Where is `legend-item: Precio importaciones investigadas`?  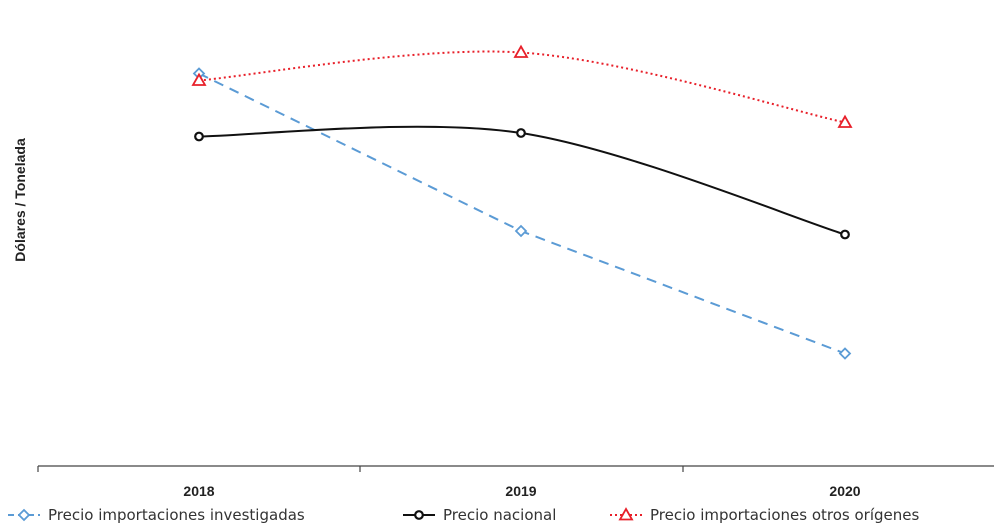 legend-item: Precio importaciones investigadas is located at coordinates (156, 515).